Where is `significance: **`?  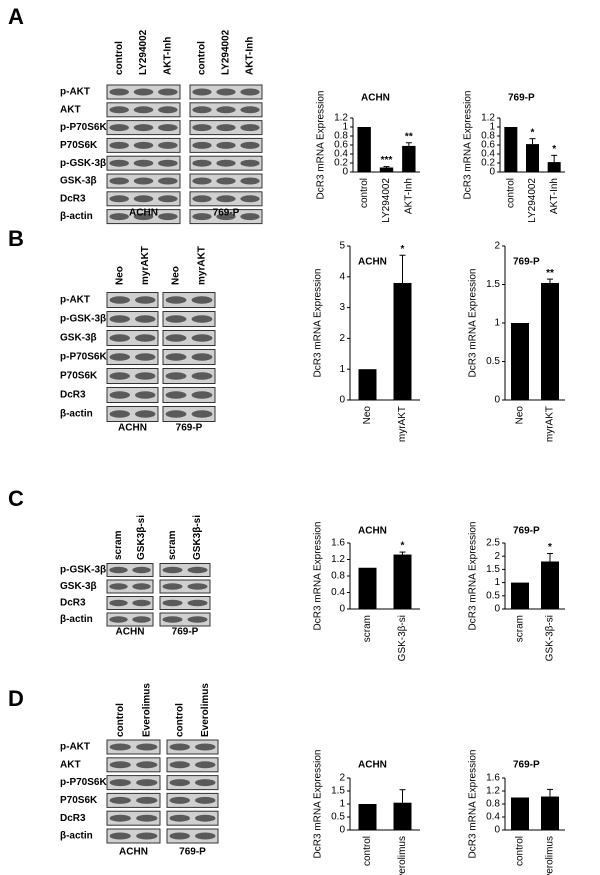 significance: ** is located at coordinates (409, 136).